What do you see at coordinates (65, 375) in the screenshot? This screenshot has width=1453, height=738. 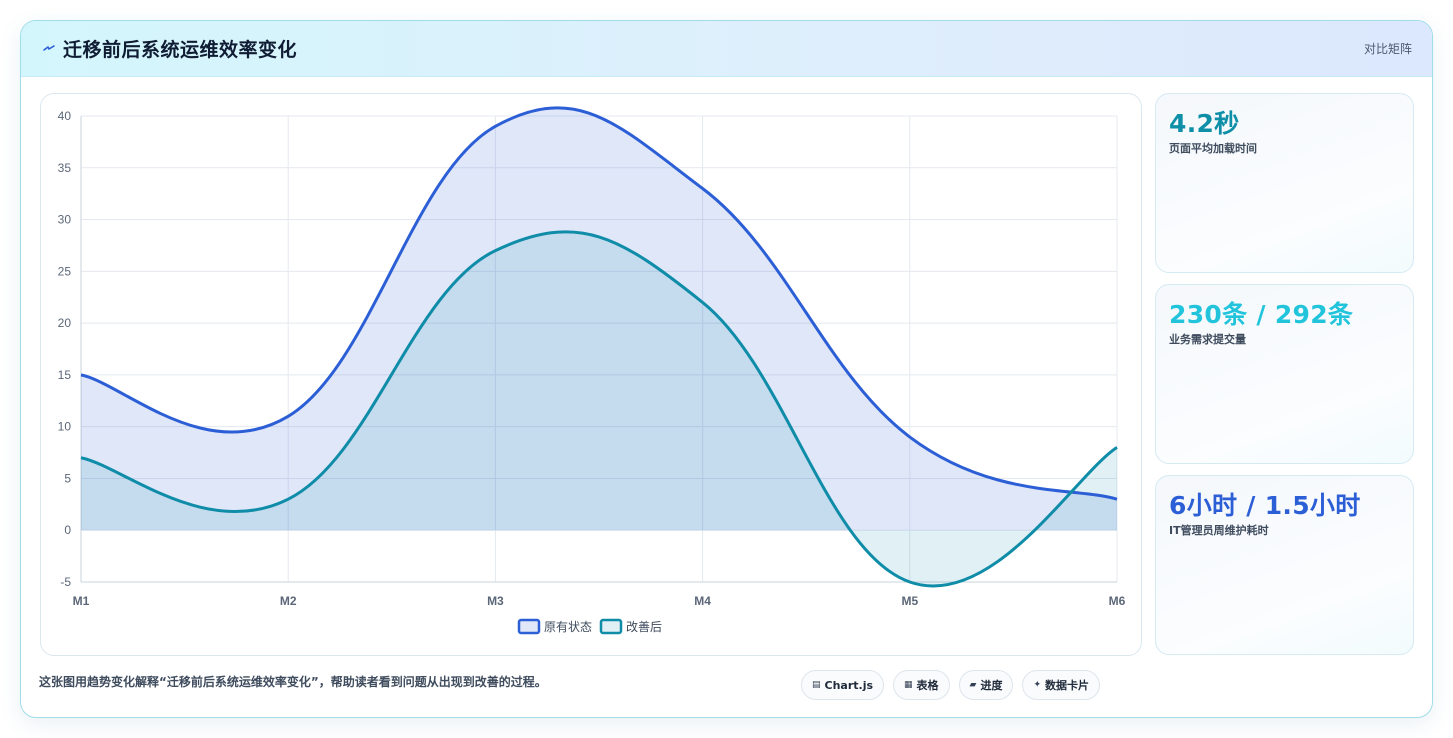 I see `y-tick-label: 15` at bounding box center [65, 375].